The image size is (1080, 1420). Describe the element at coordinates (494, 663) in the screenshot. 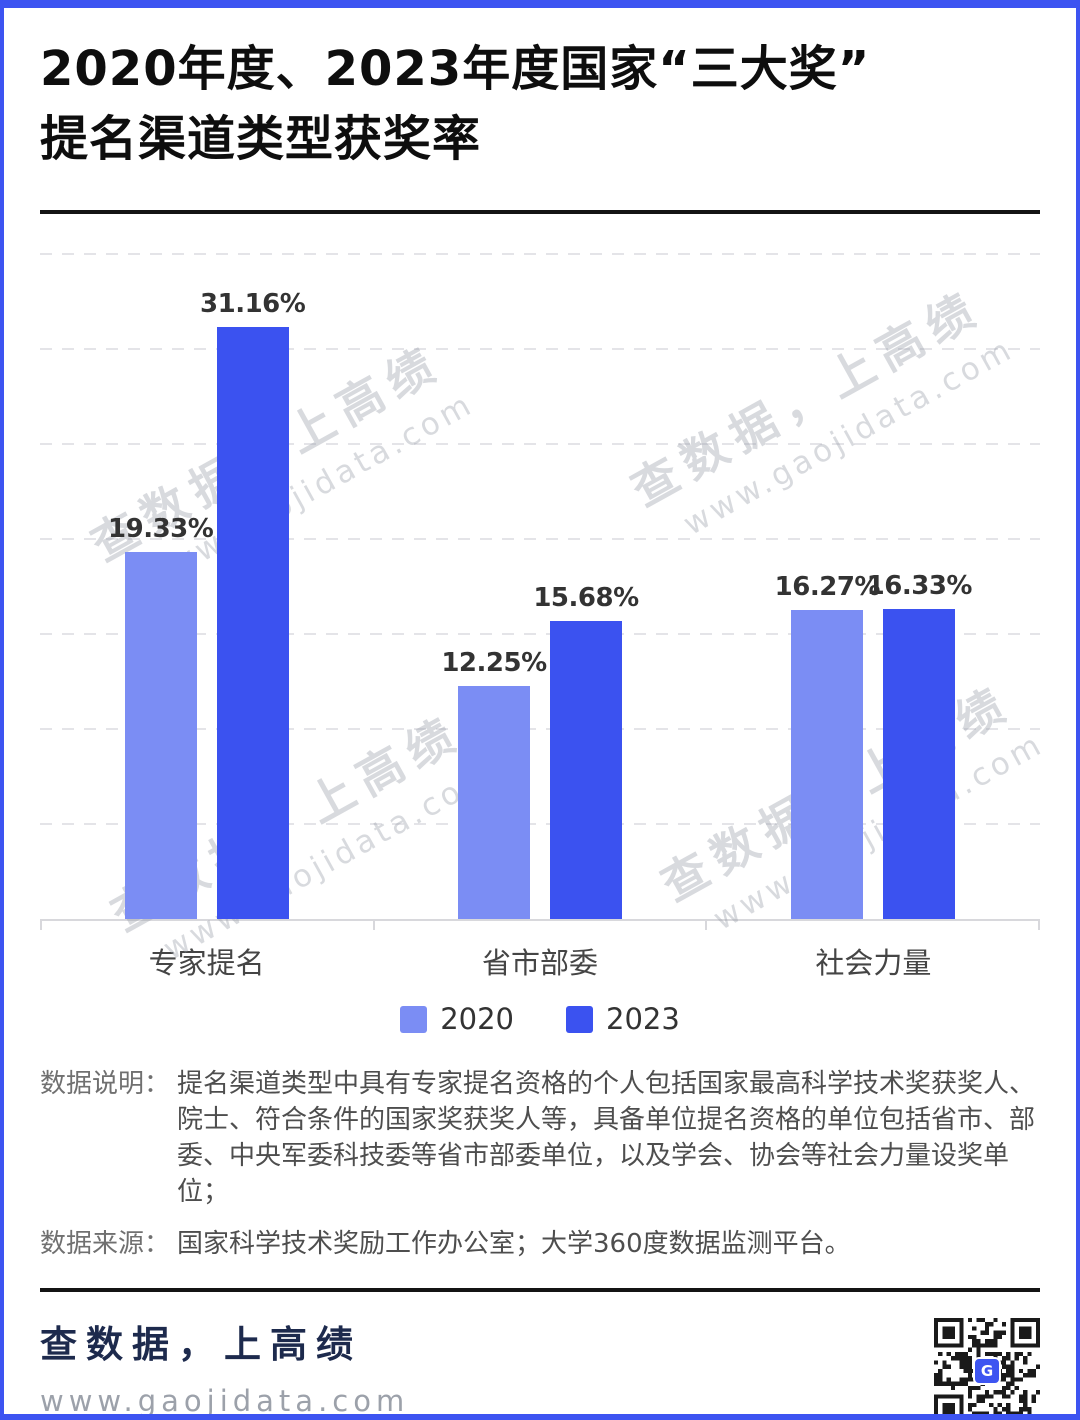

I see `bar-value-label-2020-2: 12.25%` at that location.